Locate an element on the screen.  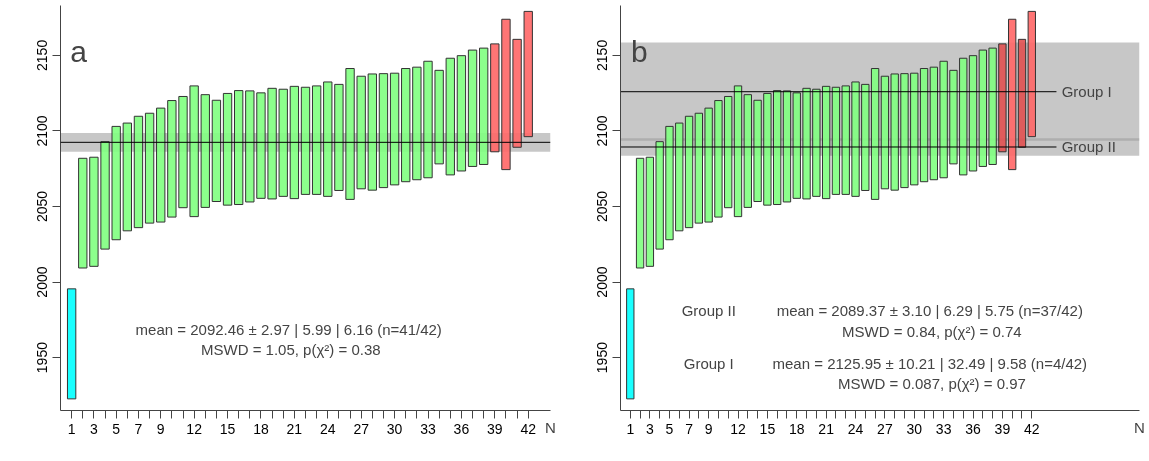
annotation: MSWD = 0.84, p(χ²) = 0.74 is located at coordinates (932, 331).